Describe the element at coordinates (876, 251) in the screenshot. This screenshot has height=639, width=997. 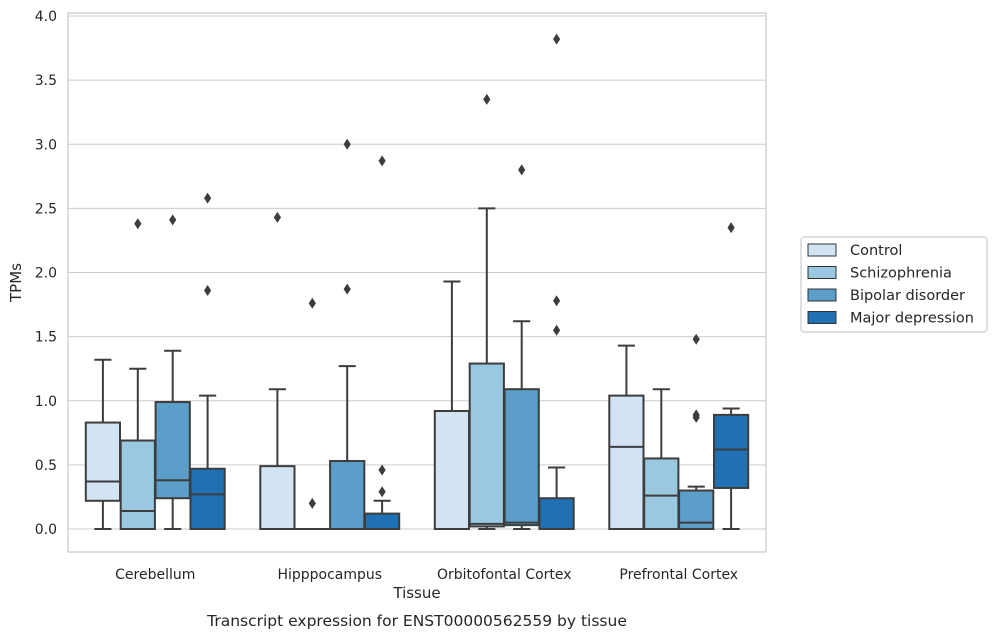
I see `legend-label: Control` at that location.